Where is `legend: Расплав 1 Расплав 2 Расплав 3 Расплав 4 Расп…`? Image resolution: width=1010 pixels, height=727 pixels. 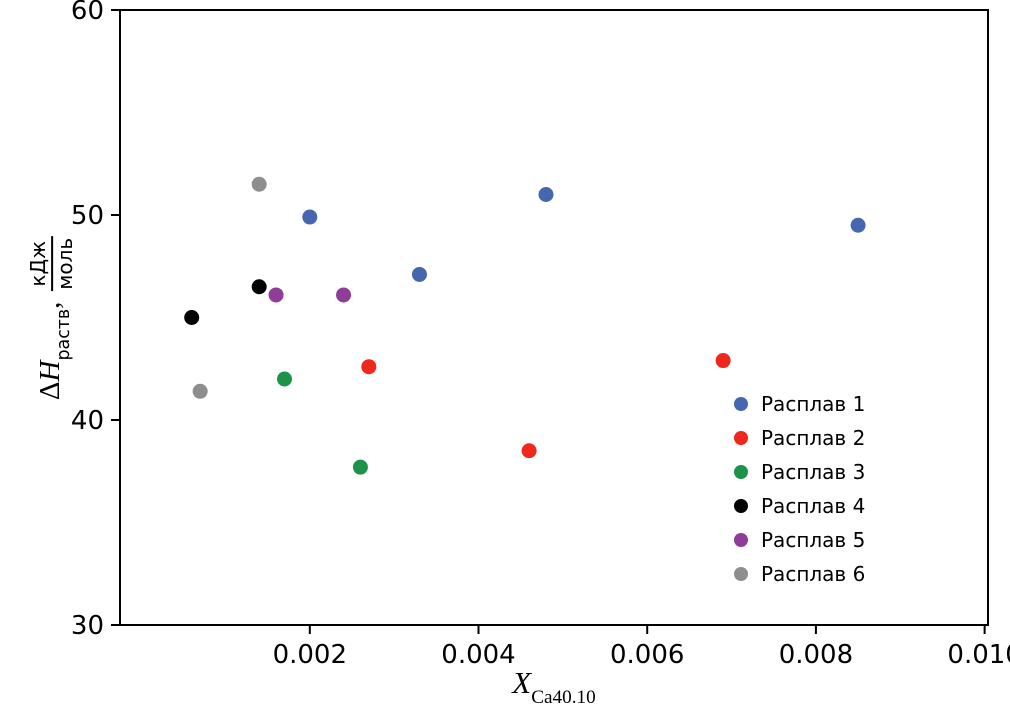 legend: Расплав 1 Расплав 2 Расплав 3 Расплав 4 Расп… is located at coordinates (799, 489).